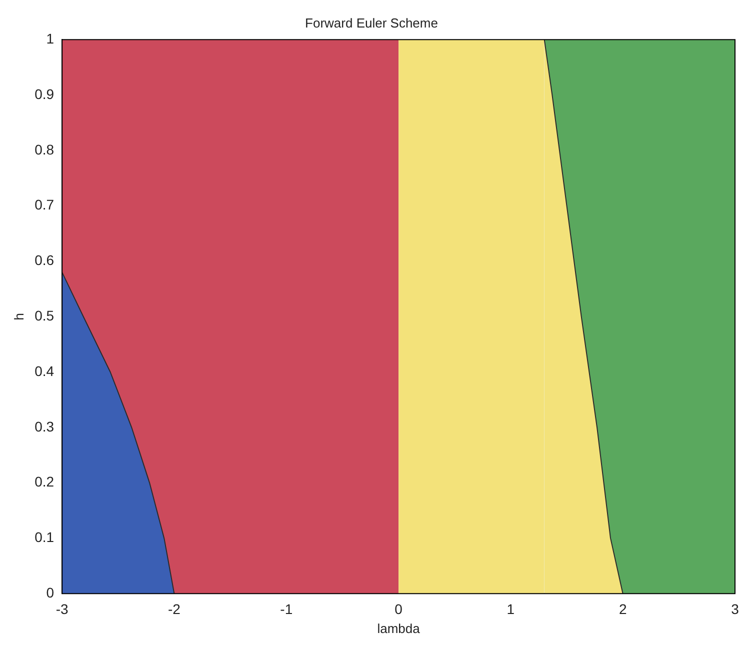  Describe the element at coordinates (18, 316) in the screenshot. I see `y-axis-title: h` at that location.